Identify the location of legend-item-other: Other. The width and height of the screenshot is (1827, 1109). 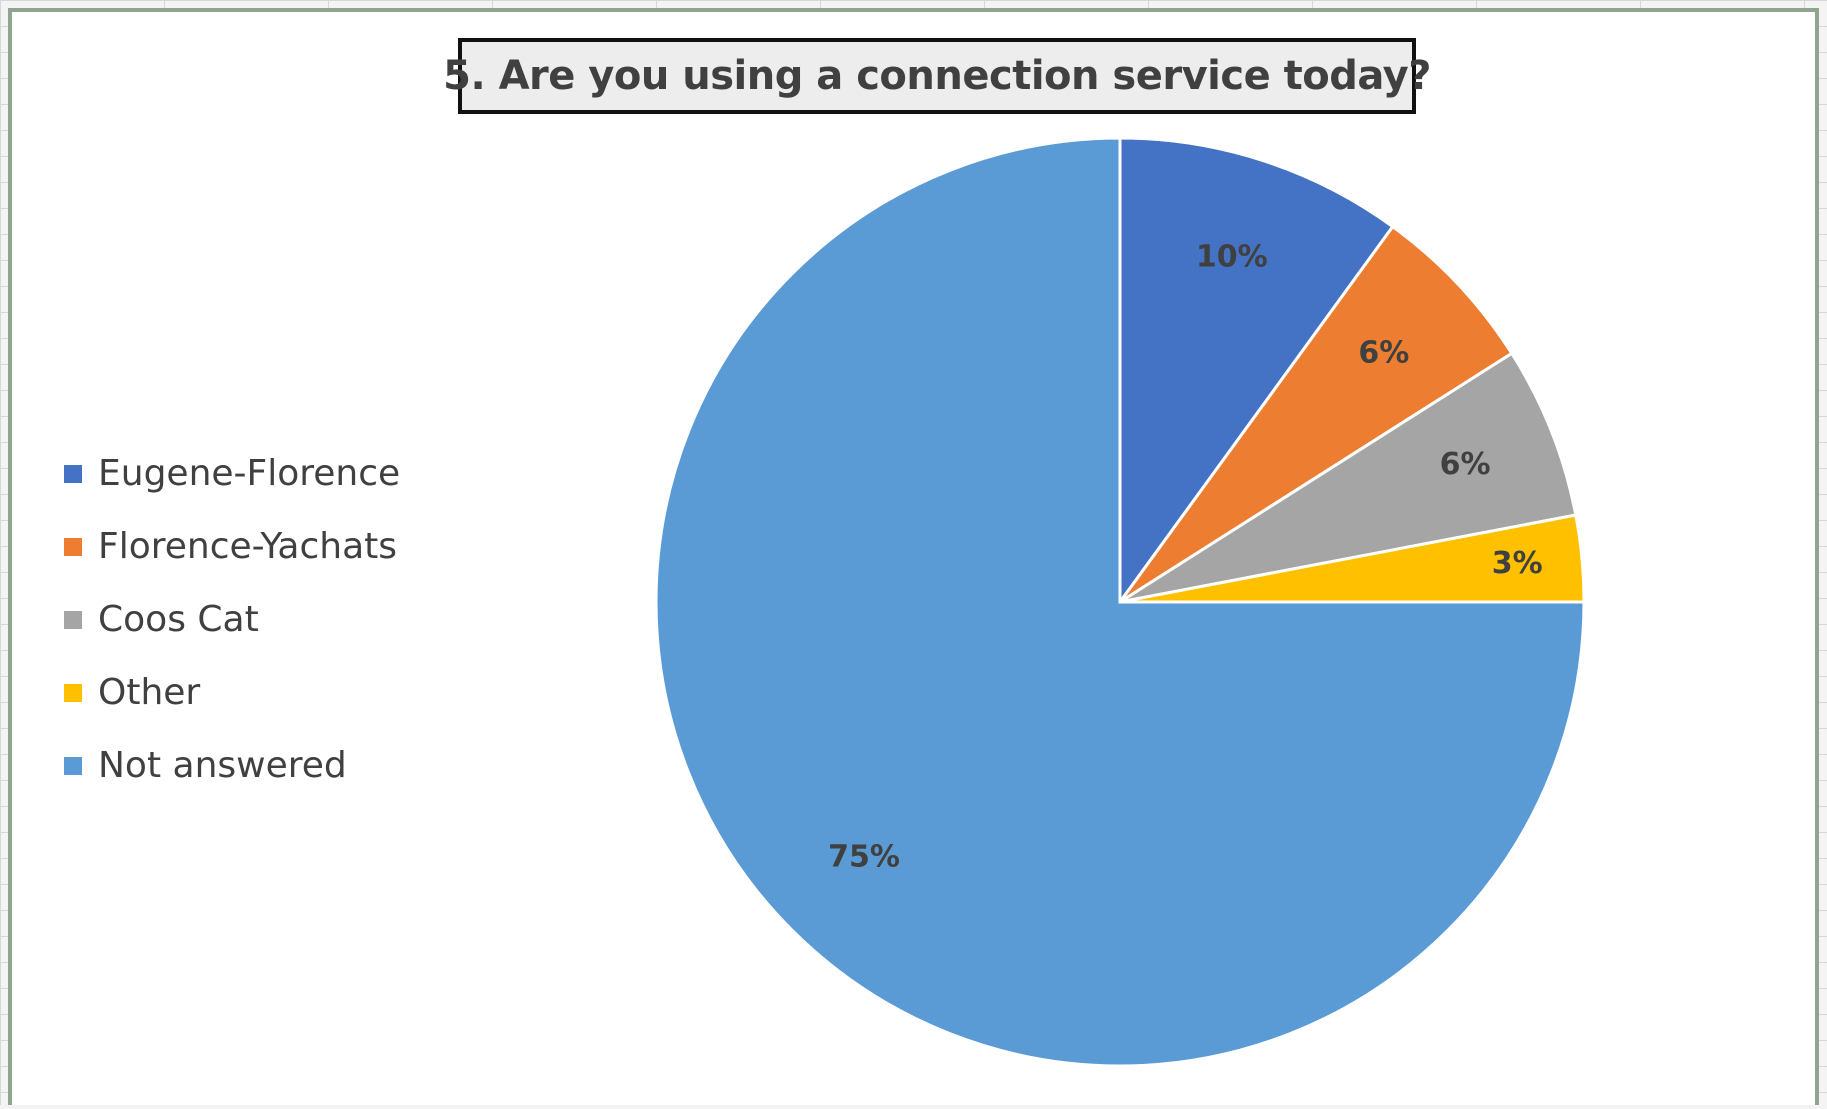
(254, 692).